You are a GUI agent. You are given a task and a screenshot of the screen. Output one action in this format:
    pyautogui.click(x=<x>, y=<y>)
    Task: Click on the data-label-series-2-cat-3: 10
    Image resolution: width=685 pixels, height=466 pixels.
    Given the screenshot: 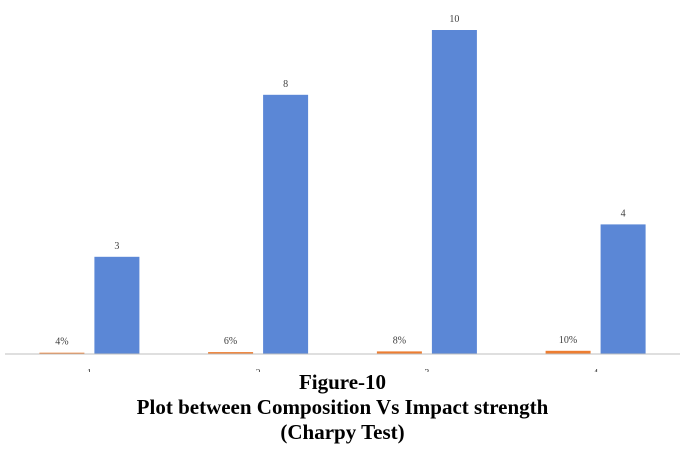 What is the action you would take?
    pyautogui.click(x=454, y=19)
    